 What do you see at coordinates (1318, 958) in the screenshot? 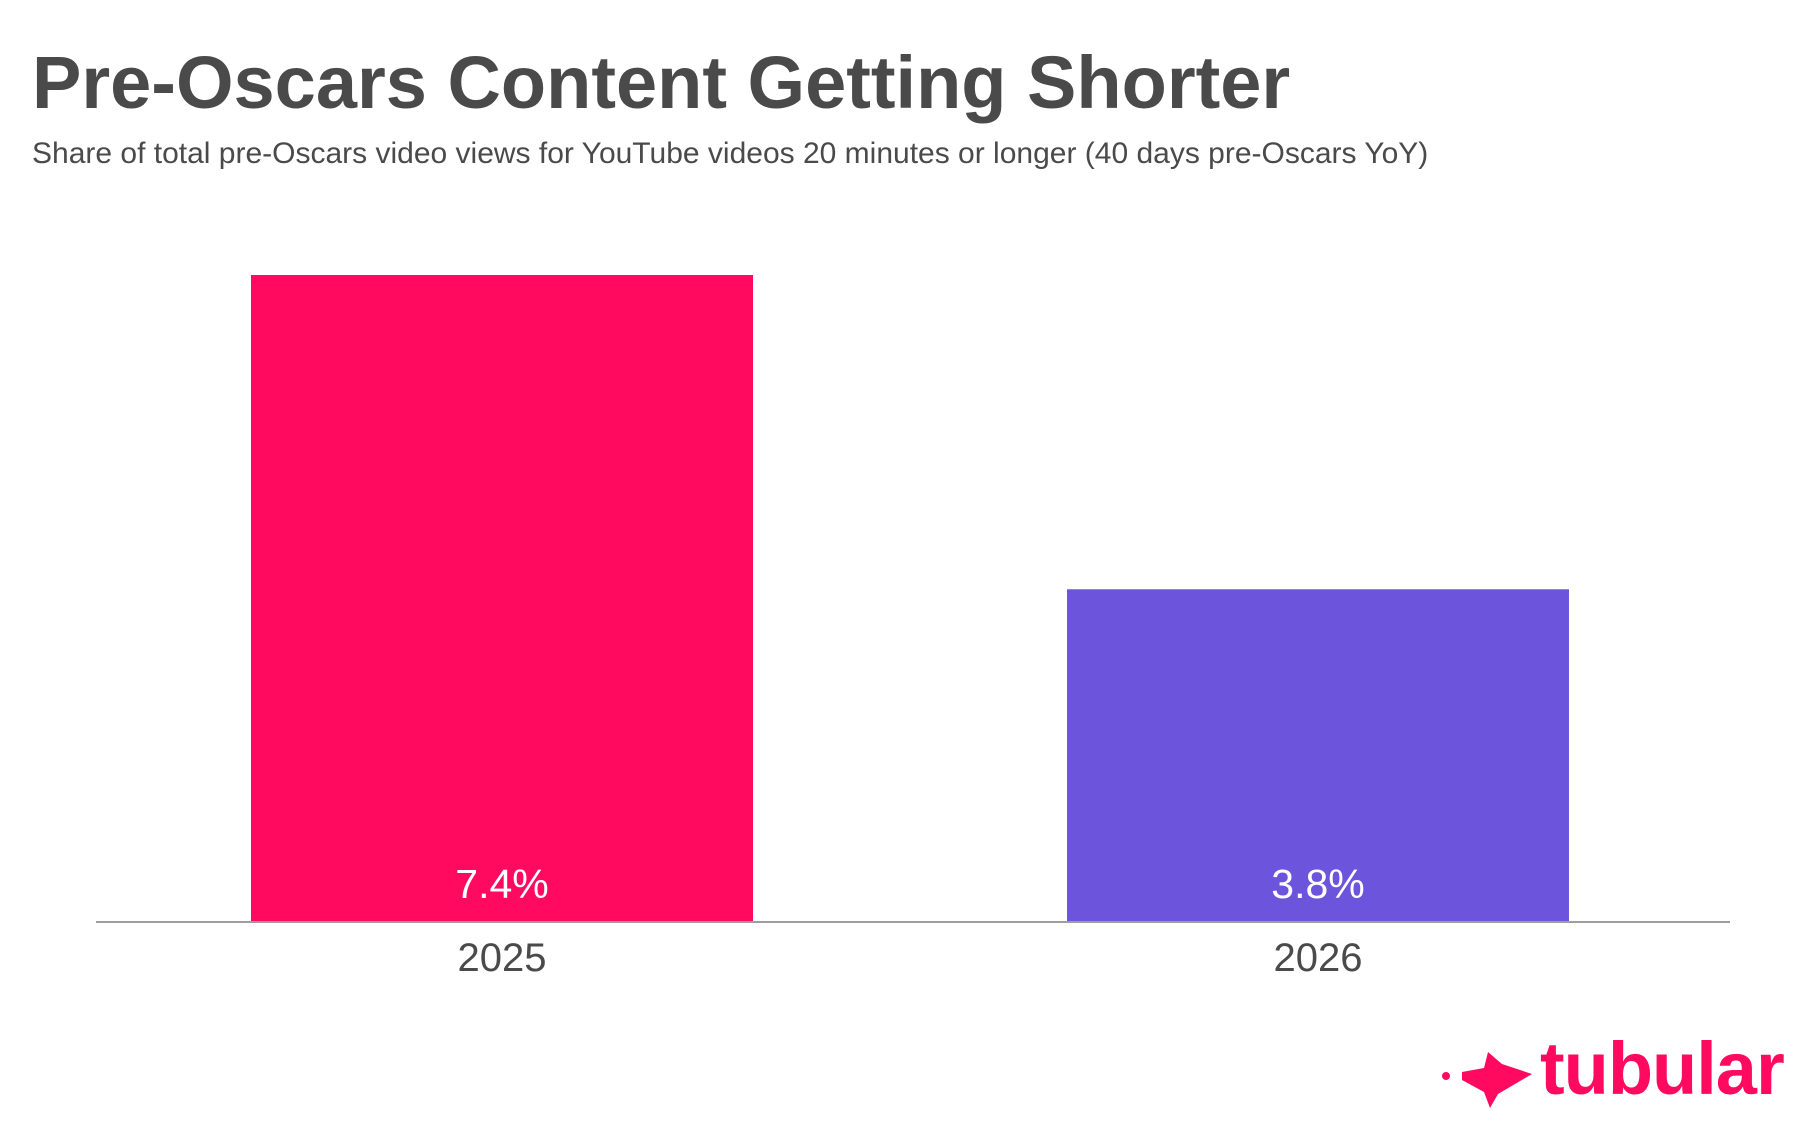
I see `x-tick-label-2026: 2026` at bounding box center [1318, 958].